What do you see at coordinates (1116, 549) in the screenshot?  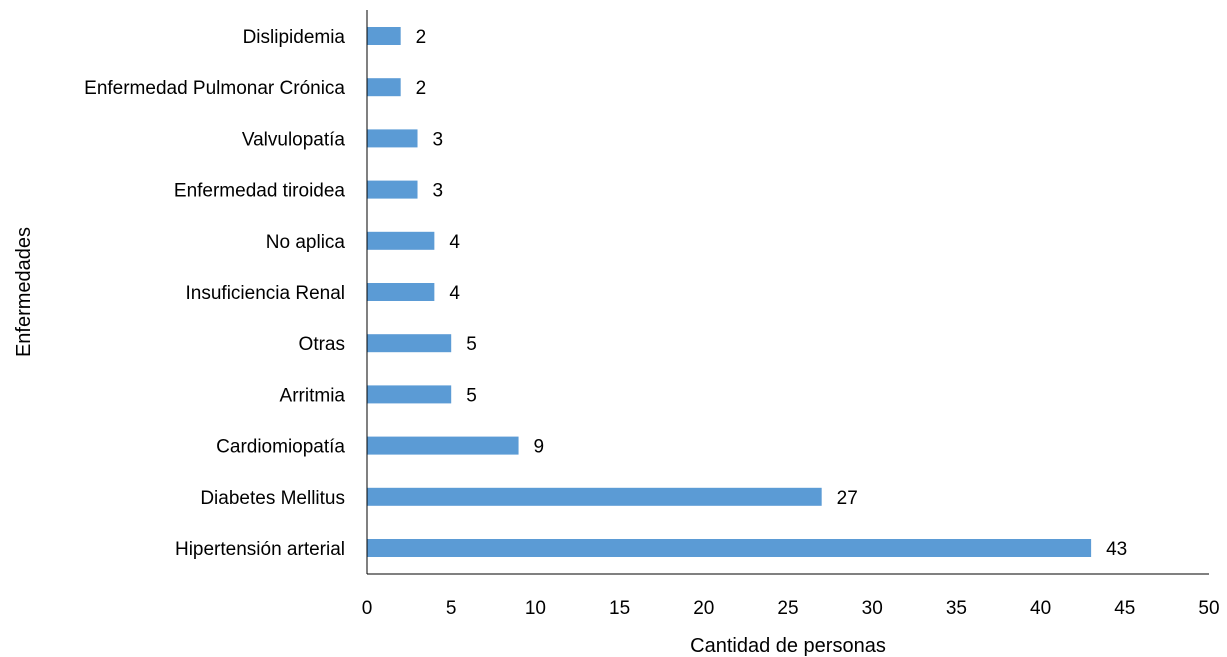 I see `data-label: 43` at bounding box center [1116, 549].